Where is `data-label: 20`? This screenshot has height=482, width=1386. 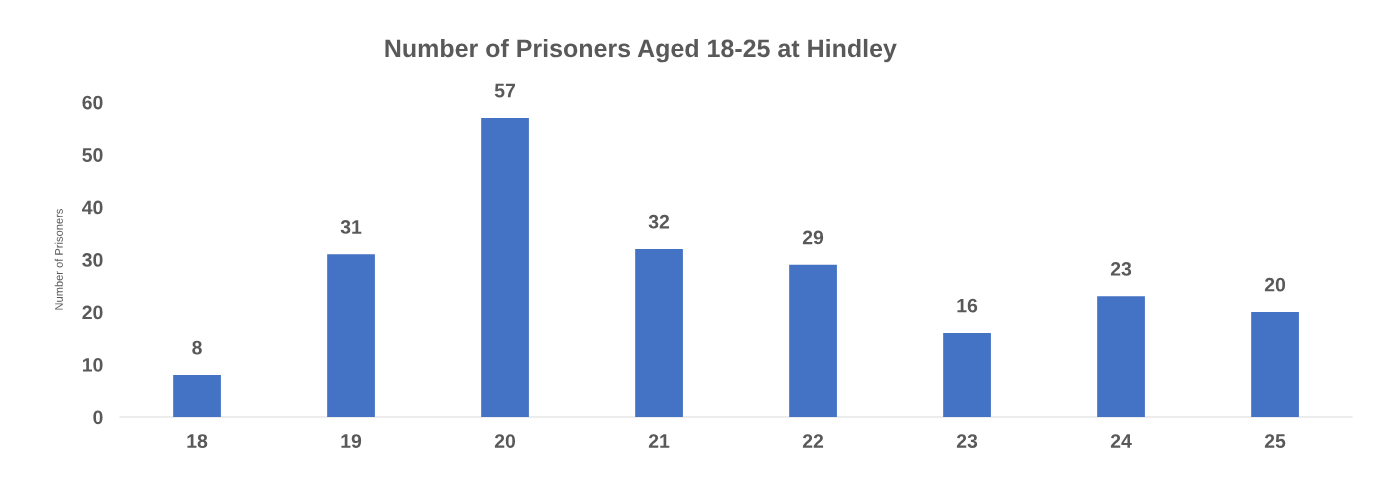 data-label: 20 is located at coordinates (1275, 284).